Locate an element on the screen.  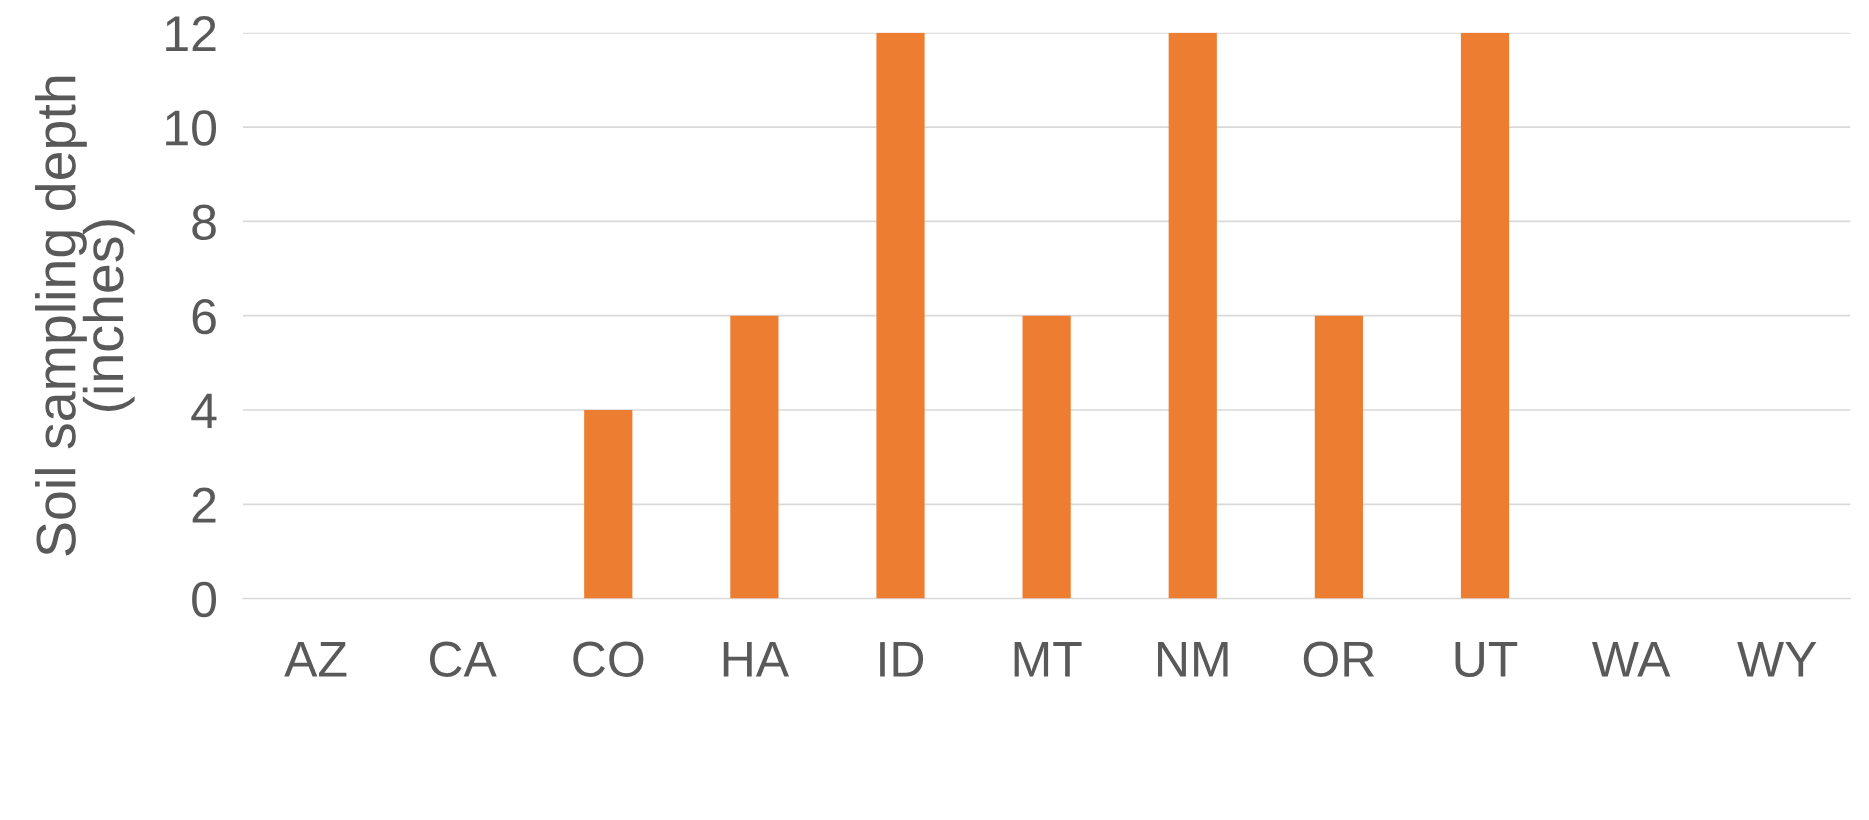
x-tick-label: CO is located at coordinates (608, 659).